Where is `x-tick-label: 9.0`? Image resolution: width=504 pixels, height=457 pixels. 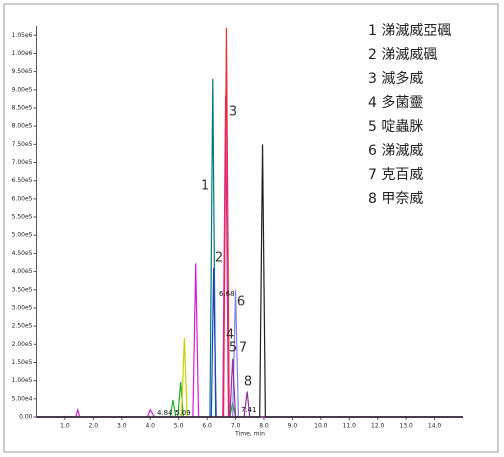
x-tick-label: 9.0 is located at coordinates (293, 426).